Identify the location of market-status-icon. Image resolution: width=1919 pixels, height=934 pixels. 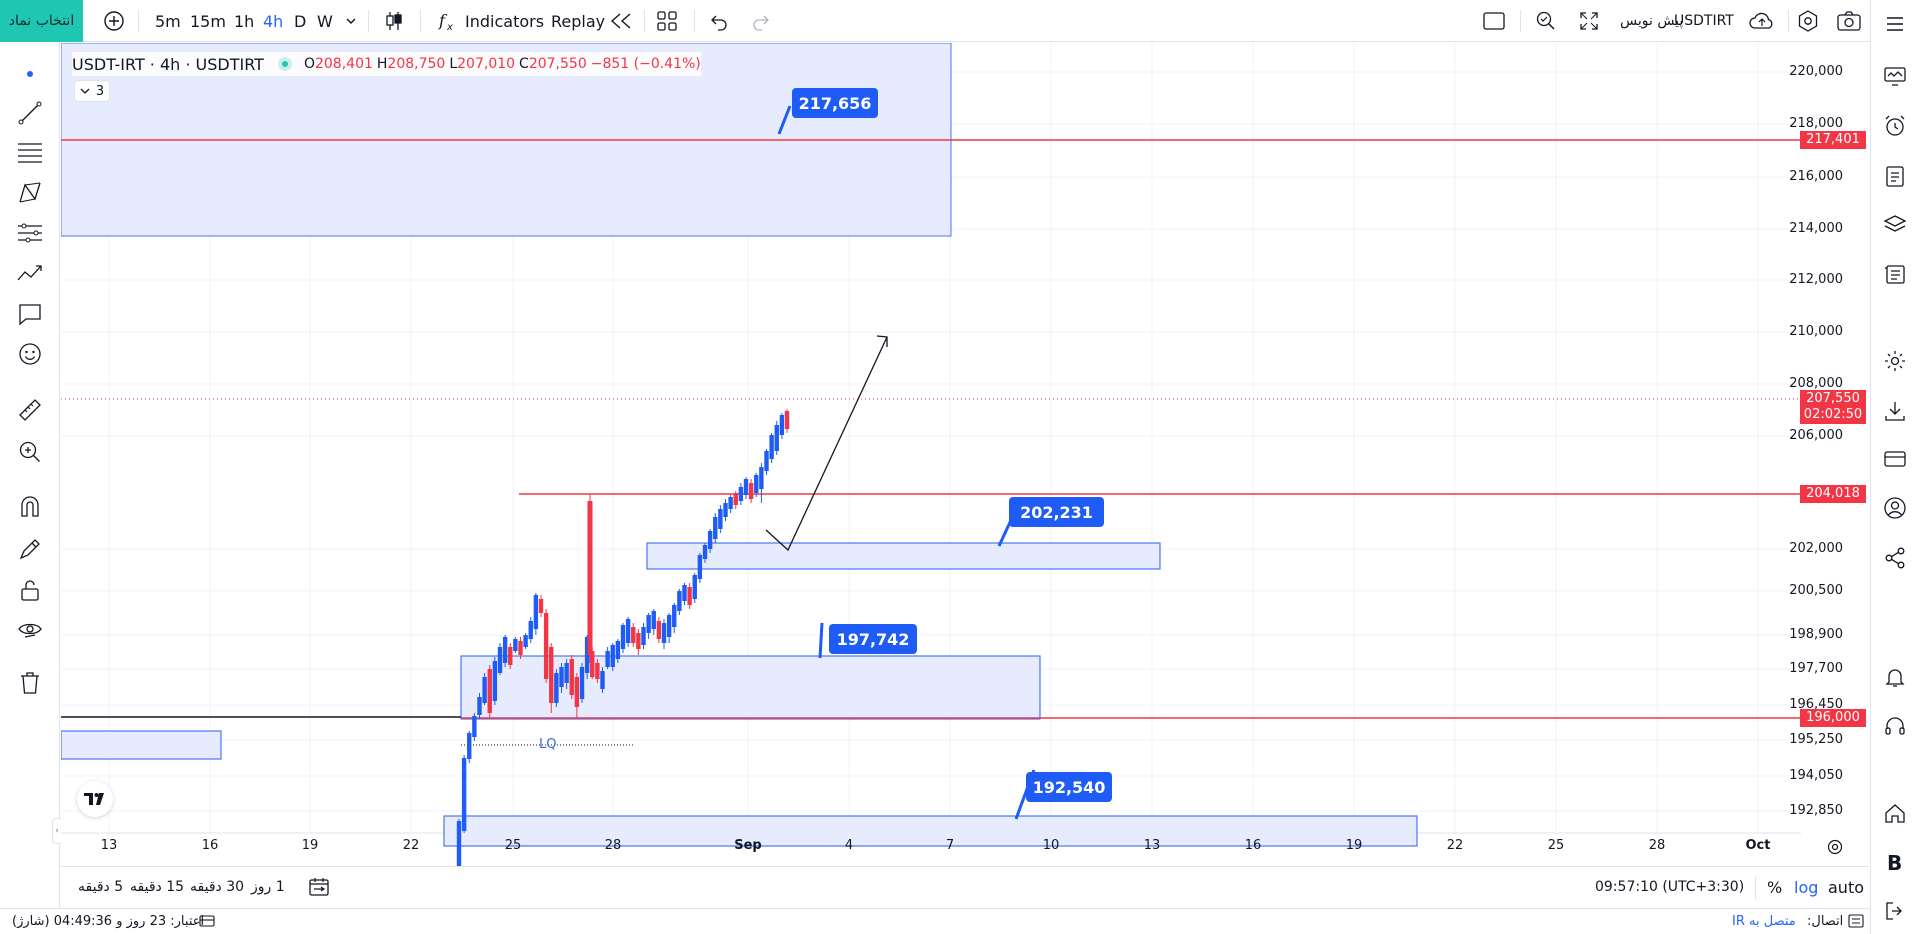
(284, 64).